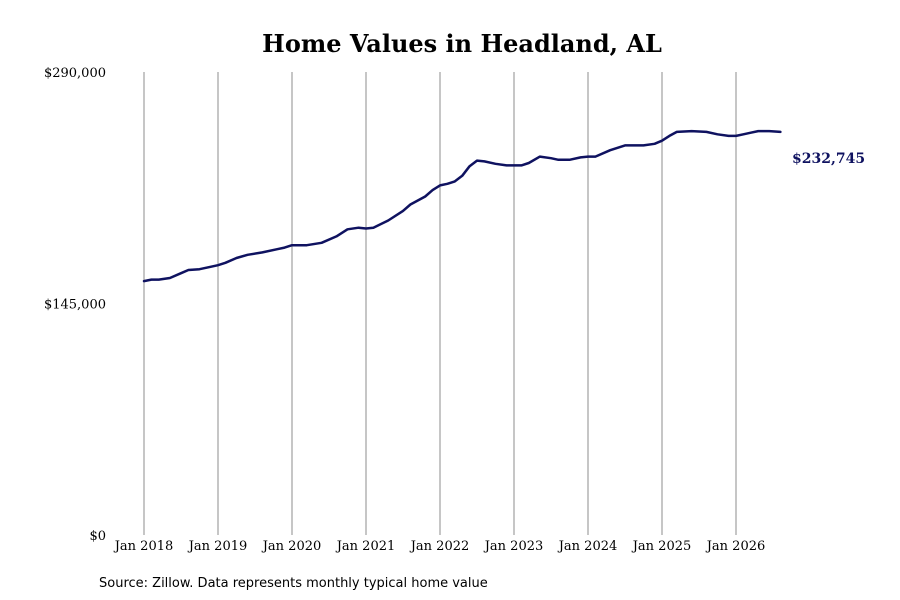  Describe the element at coordinates (75, 73) in the screenshot. I see `y-tick-label: $290,000` at that location.